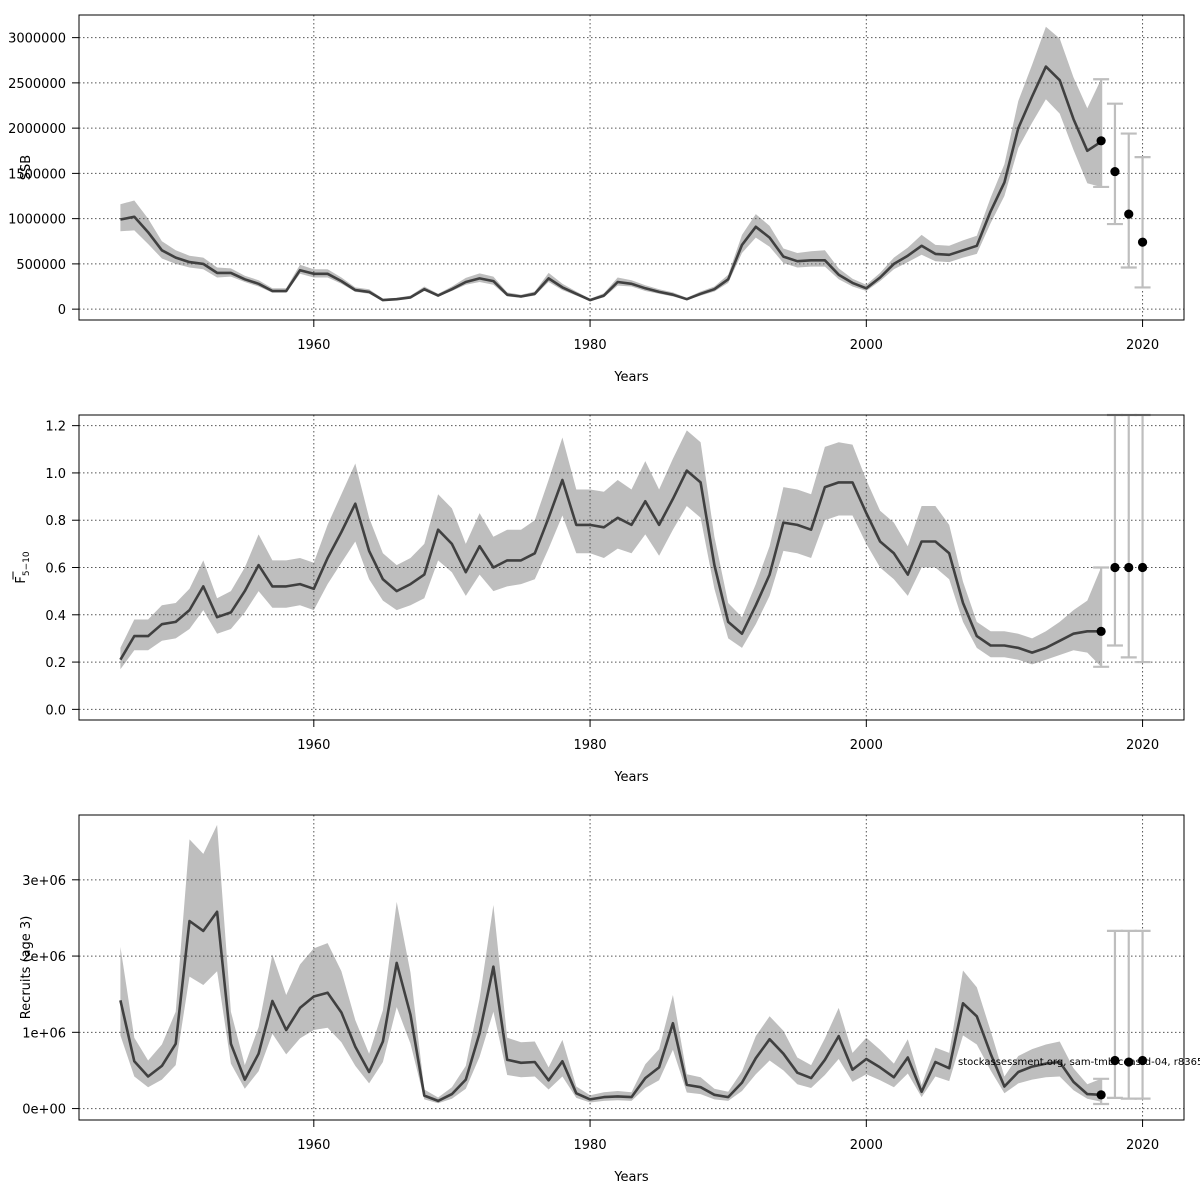 The height and width of the screenshot is (1204, 1200). Describe the element at coordinates (26, 167) in the screenshot. I see `y-axis-label: SSB` at that location.